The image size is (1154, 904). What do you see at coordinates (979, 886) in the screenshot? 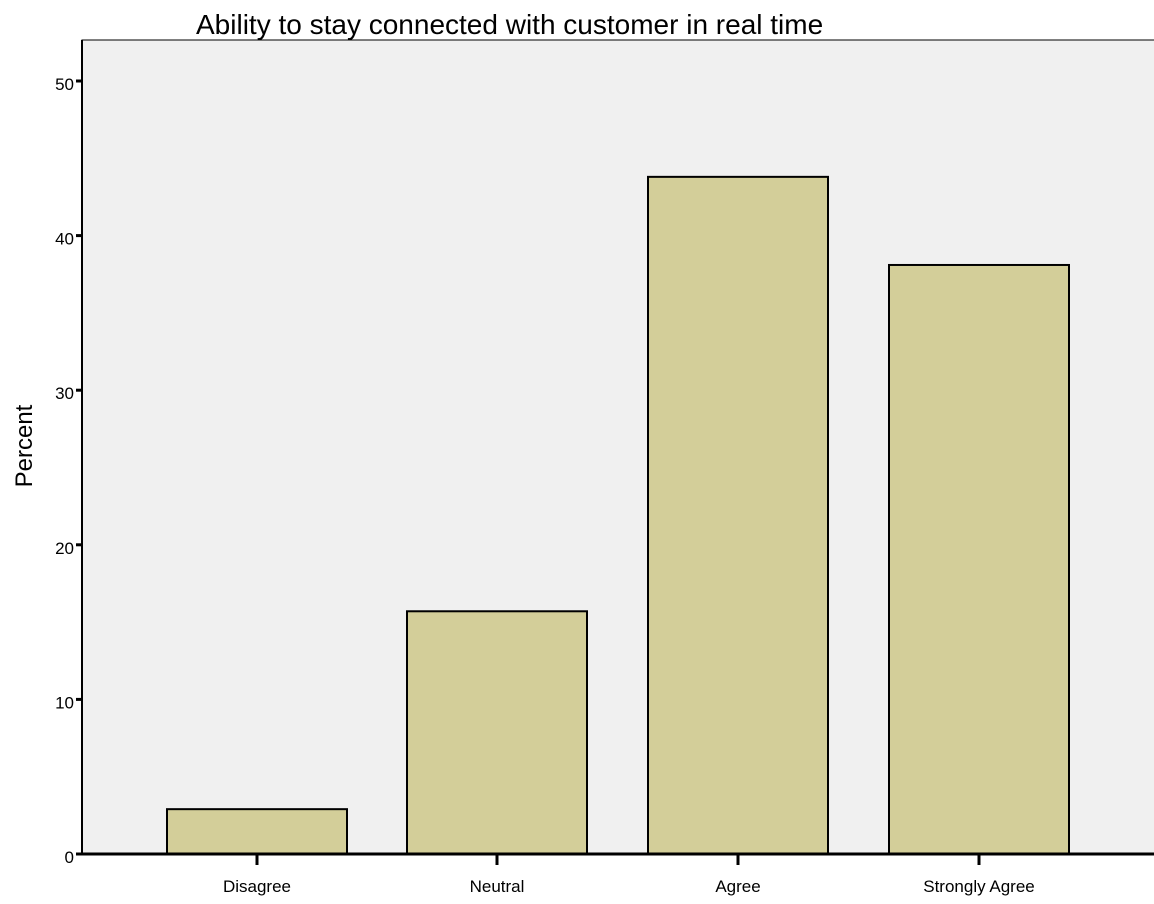
I see `x-tick-label: Strongly Agree` at bounding box center [979, 886].